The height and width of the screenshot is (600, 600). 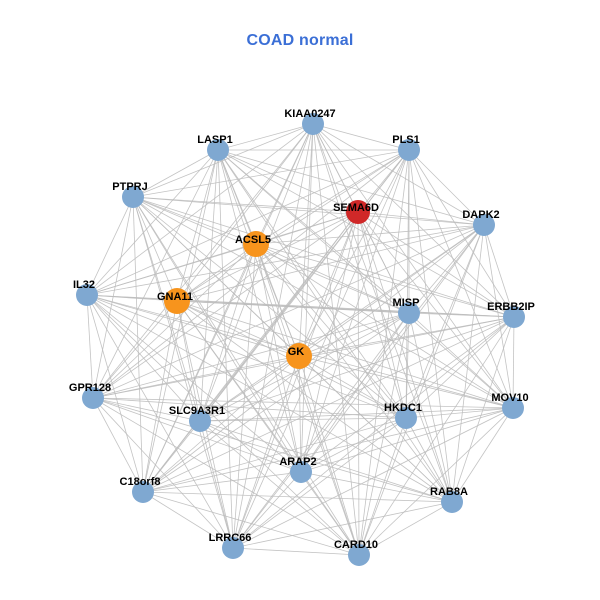 What do you see at coordinates (297, 462) in the screenshot?
I see `node-label-ARAP2: ARAP2` at bounding box center [297, 462].